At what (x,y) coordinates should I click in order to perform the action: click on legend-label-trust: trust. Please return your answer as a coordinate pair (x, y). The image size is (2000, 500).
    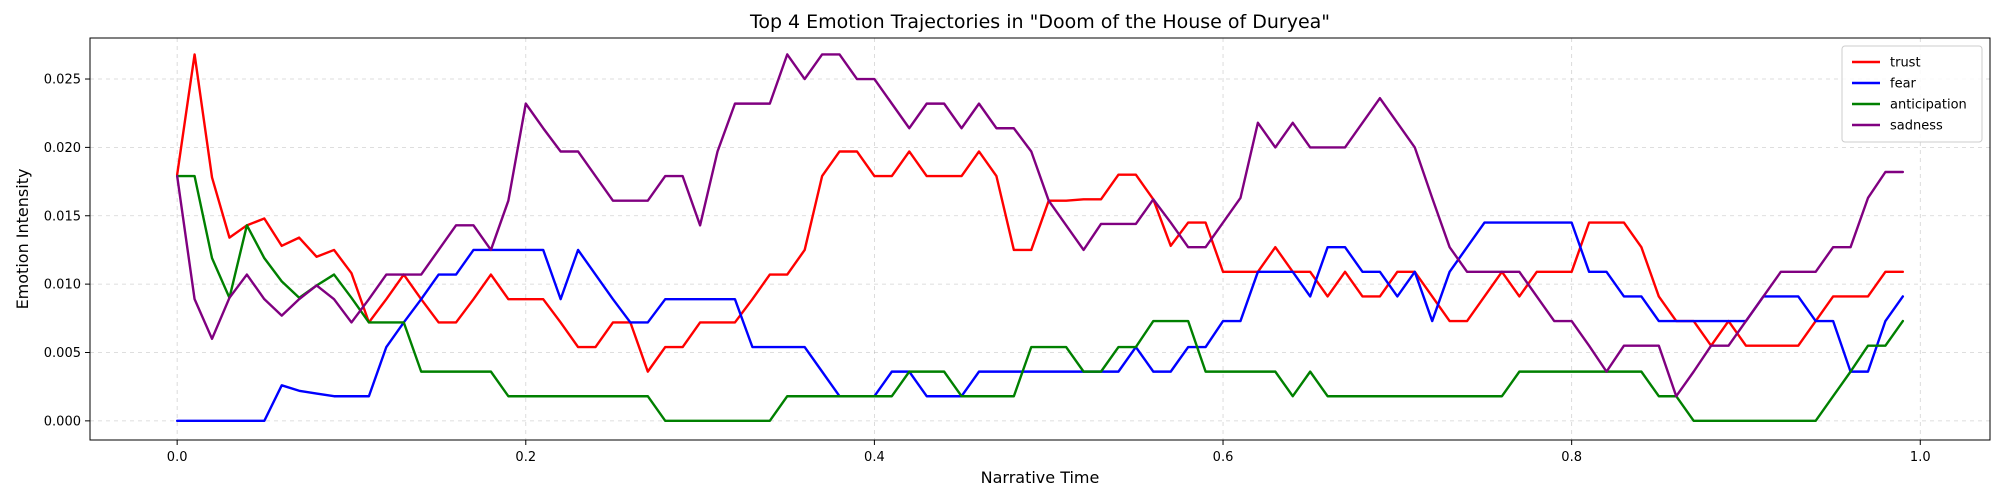
    Looking at the image, I should click on (1905, 63).